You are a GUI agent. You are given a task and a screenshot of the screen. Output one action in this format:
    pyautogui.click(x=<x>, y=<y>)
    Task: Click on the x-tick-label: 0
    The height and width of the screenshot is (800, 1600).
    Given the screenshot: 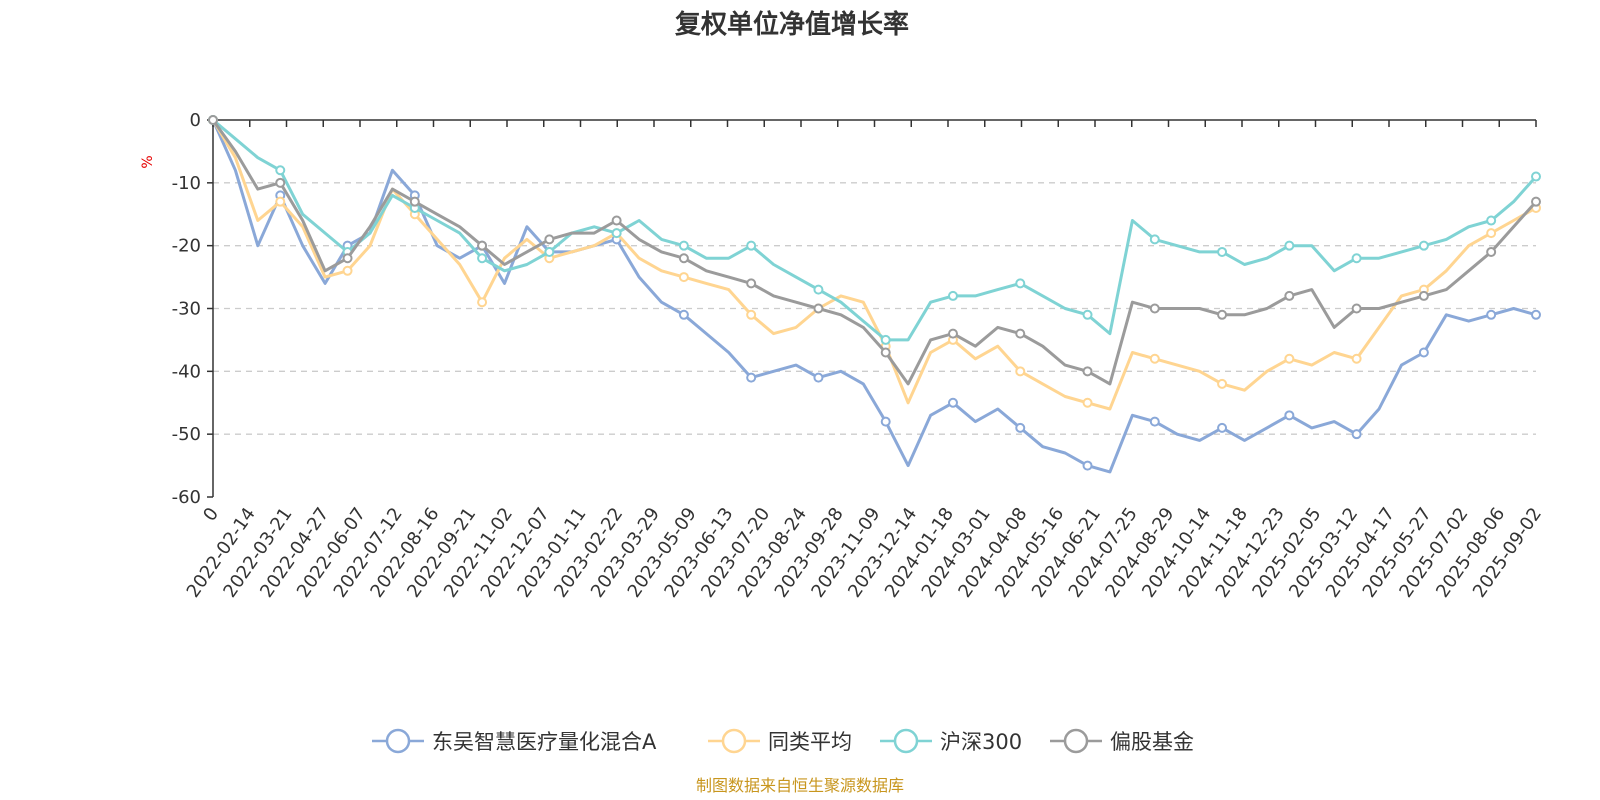 What is the action you would take?
    pyautogui.click(x=211, y=514)
    